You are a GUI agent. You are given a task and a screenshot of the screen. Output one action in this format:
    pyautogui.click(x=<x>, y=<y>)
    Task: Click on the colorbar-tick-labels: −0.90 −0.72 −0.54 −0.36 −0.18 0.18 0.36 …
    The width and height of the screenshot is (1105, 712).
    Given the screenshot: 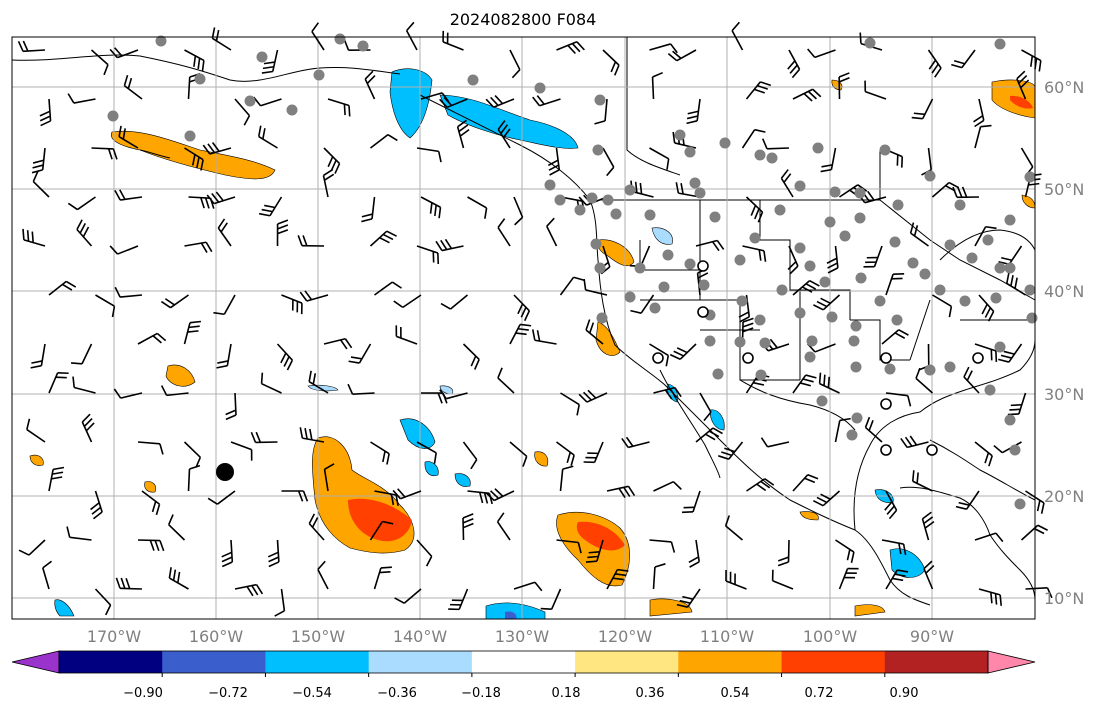 What is the action you would take?
    pyautogui.click(x=520, y=693)
    